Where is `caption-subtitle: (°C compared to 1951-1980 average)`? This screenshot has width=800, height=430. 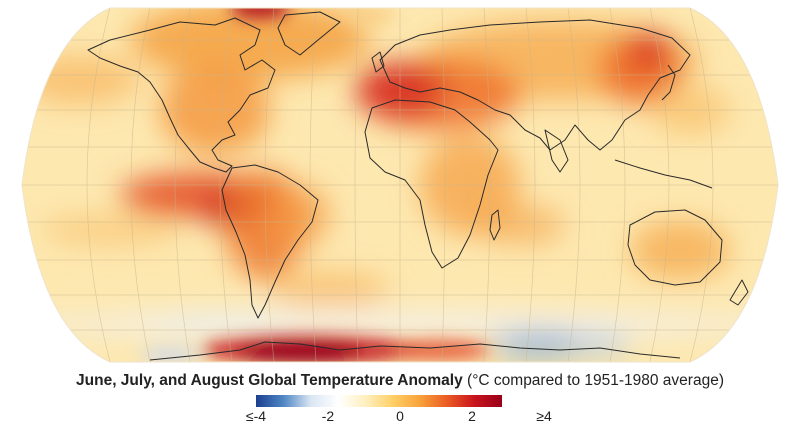
caption-subtitle: (°C compared to 1951-1980 average) is located at coordinates (595, 380).